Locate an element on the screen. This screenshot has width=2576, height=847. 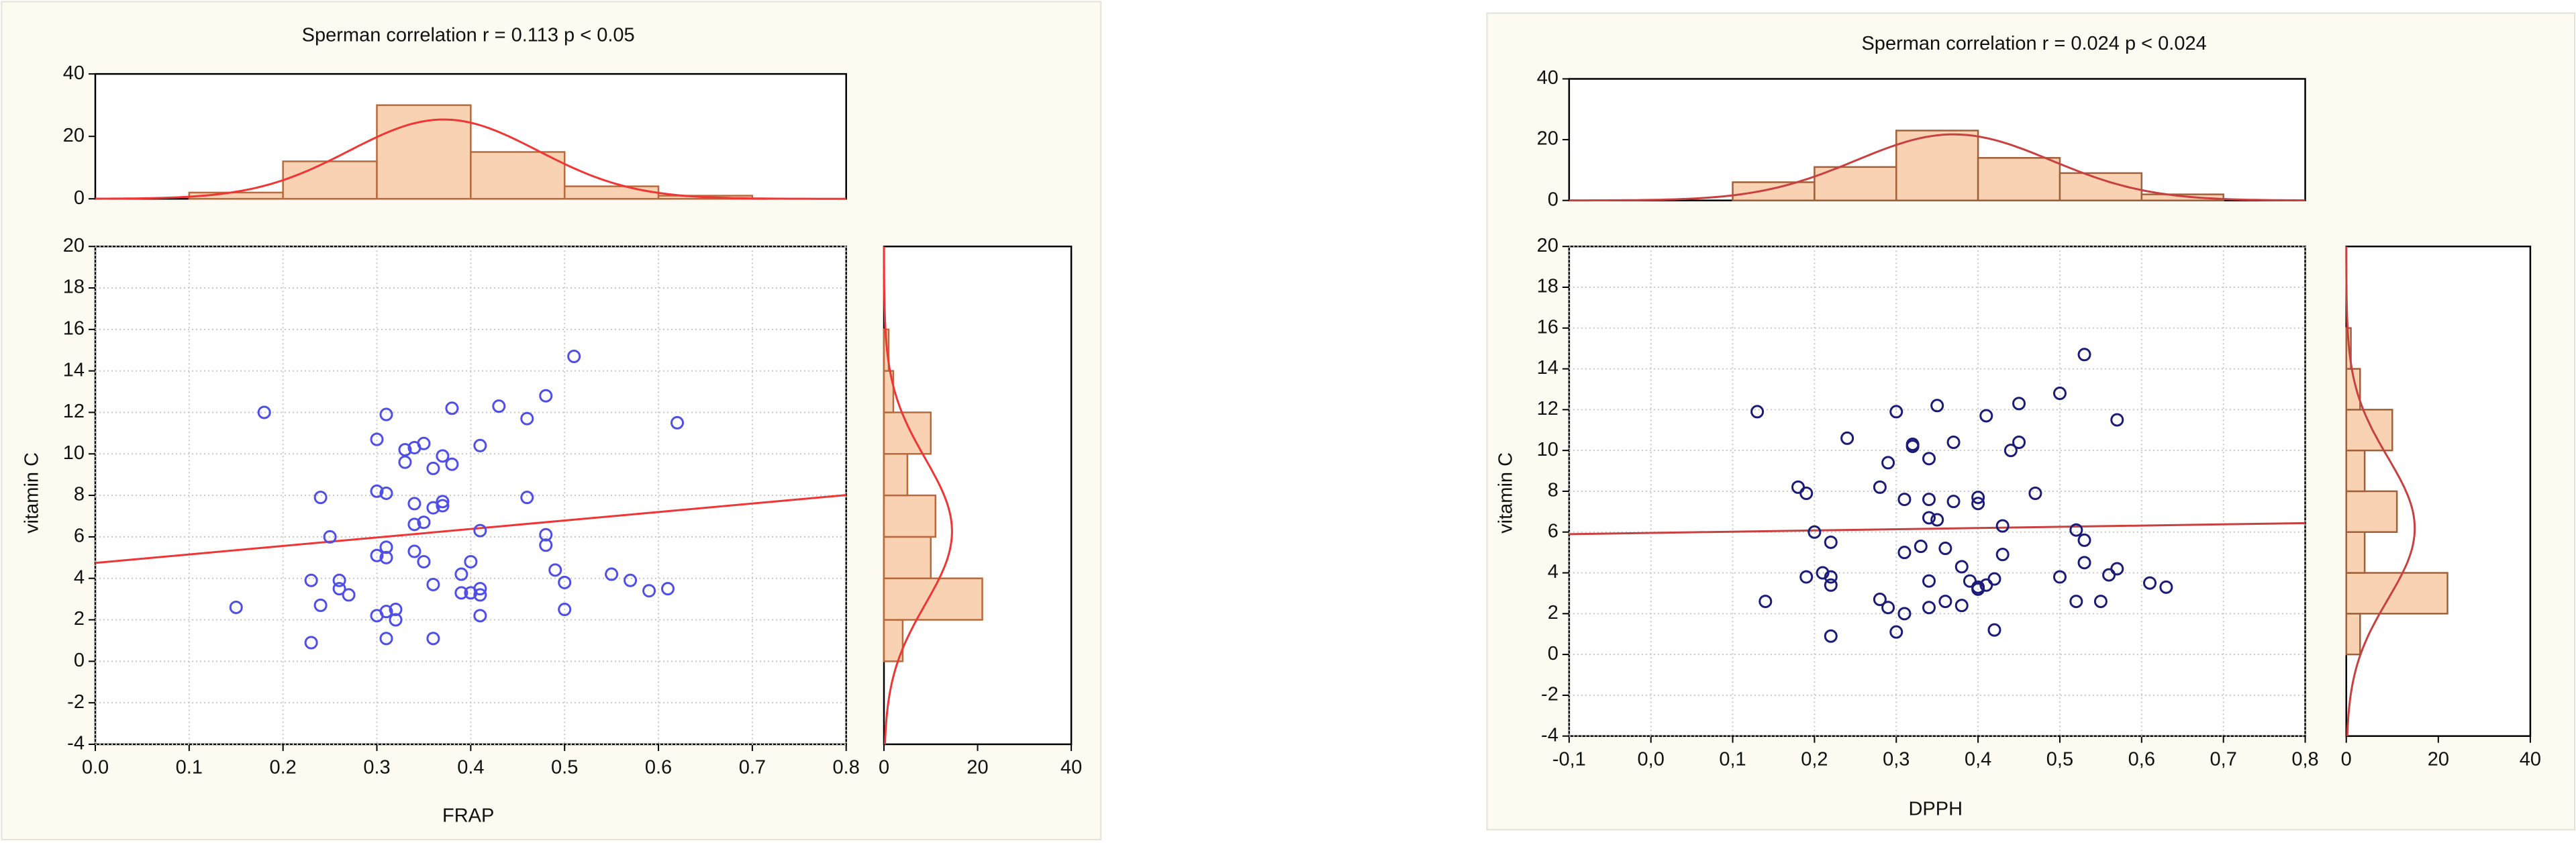
x-tick-label: 0.0 is located at coordinates (95, 768).